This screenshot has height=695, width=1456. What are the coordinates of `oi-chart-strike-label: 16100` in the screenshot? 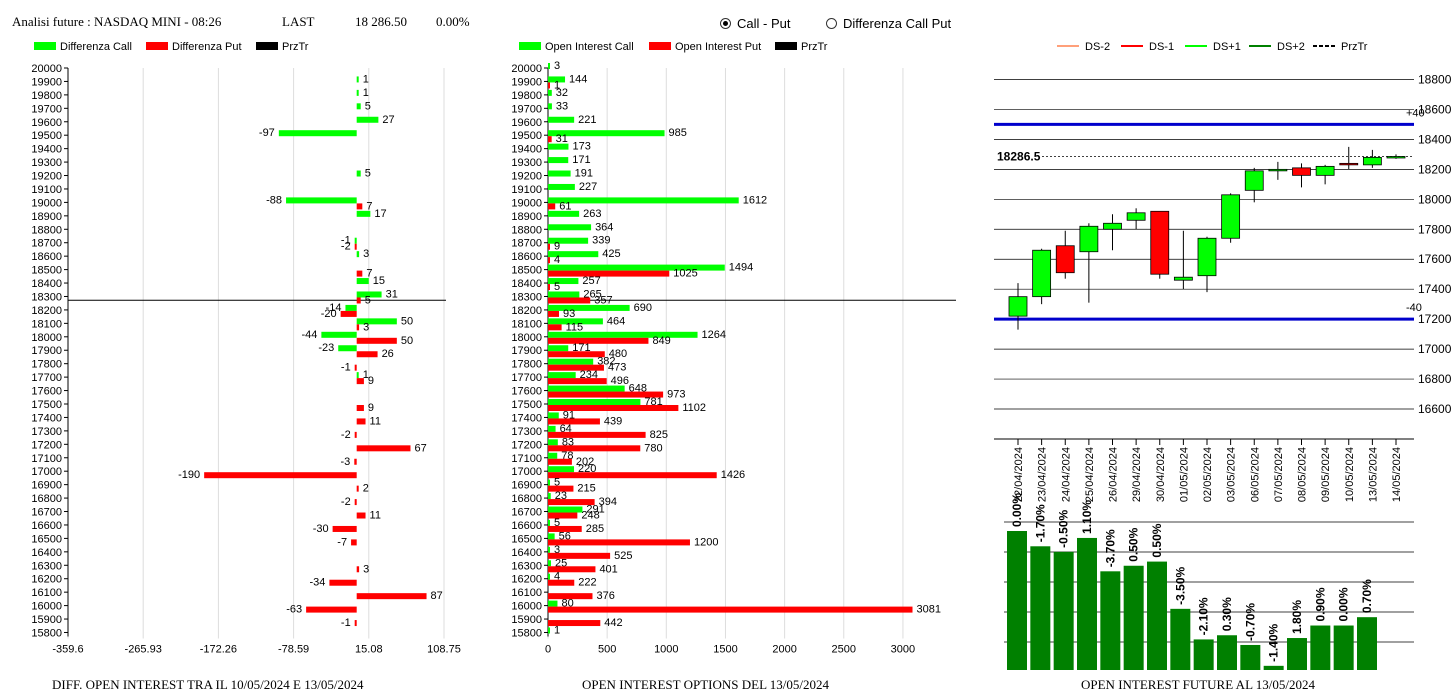 It's located at (526, 593).